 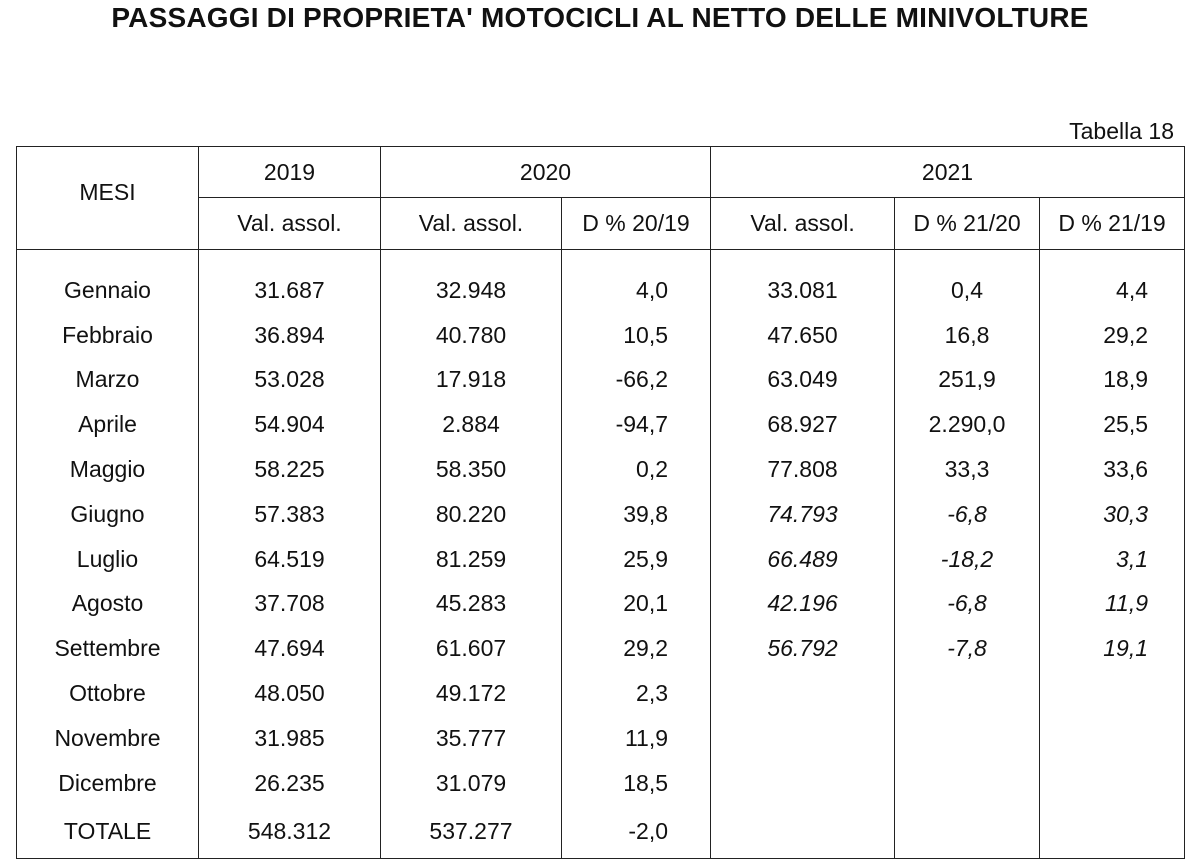 What do you see at coordinates (471, 469) in the screenshot?
I see `value-2020-cell: 58.350` at bounding box center [471, 469].